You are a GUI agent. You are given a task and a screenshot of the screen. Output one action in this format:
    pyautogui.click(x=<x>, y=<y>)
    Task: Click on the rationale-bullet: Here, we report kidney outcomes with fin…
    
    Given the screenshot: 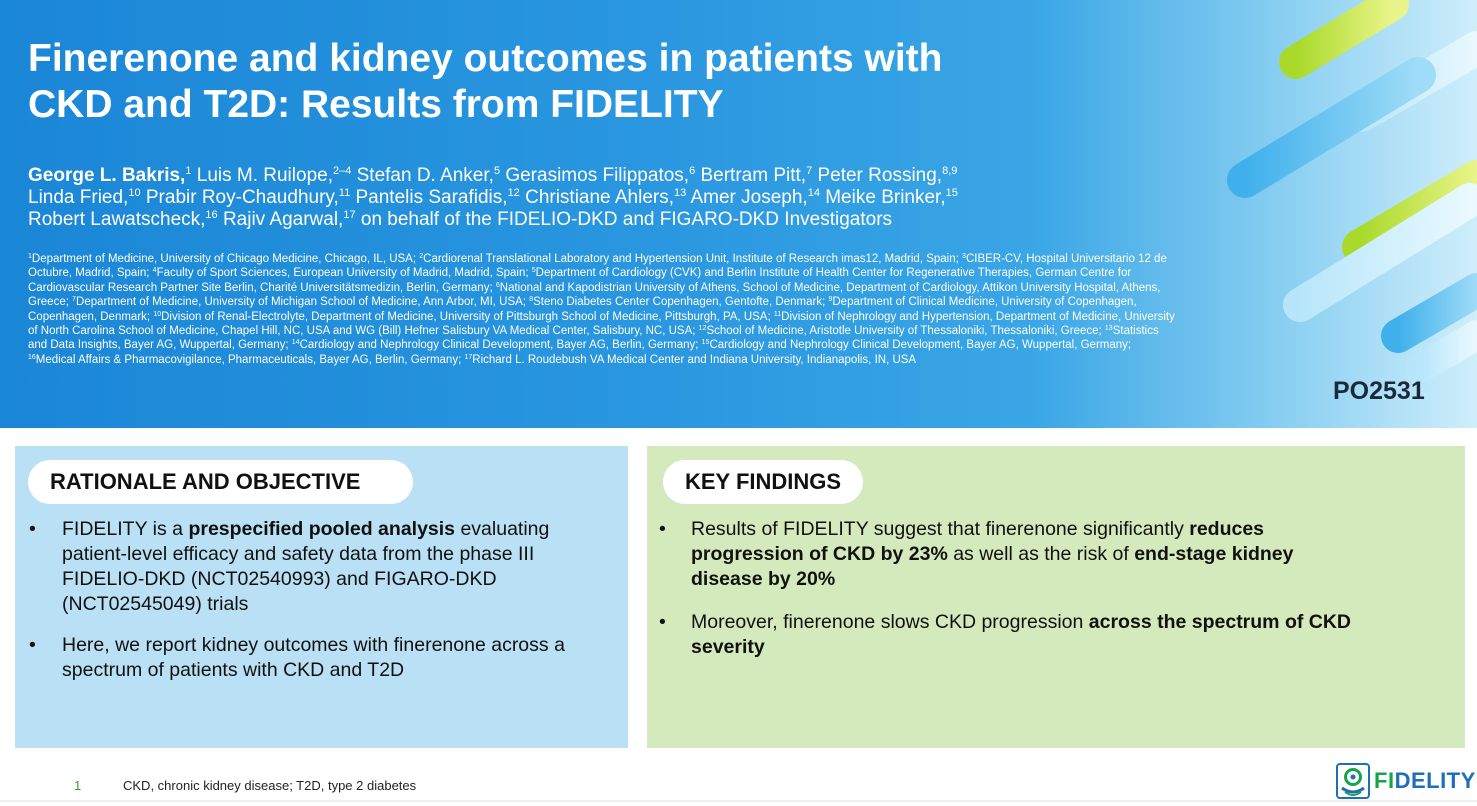 What is the action you would take?
    pyautogui.click(x=319, y=658)
    